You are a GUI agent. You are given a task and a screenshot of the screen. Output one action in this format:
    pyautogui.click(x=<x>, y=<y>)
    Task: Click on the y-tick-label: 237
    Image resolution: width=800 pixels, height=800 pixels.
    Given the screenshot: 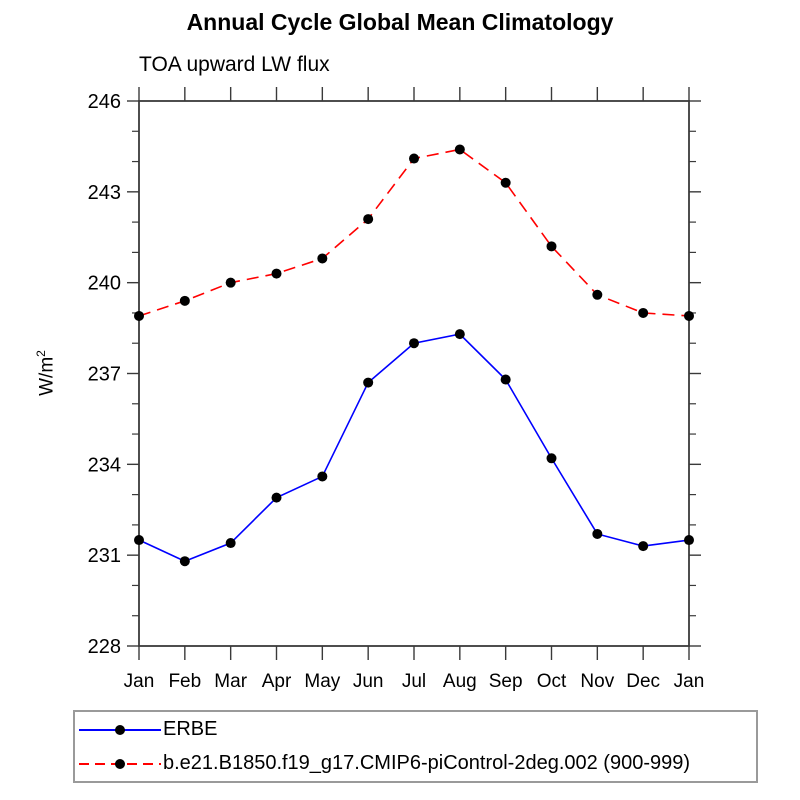 What is the action you would take?
    pyautogui.click(x=104, y=375)
    